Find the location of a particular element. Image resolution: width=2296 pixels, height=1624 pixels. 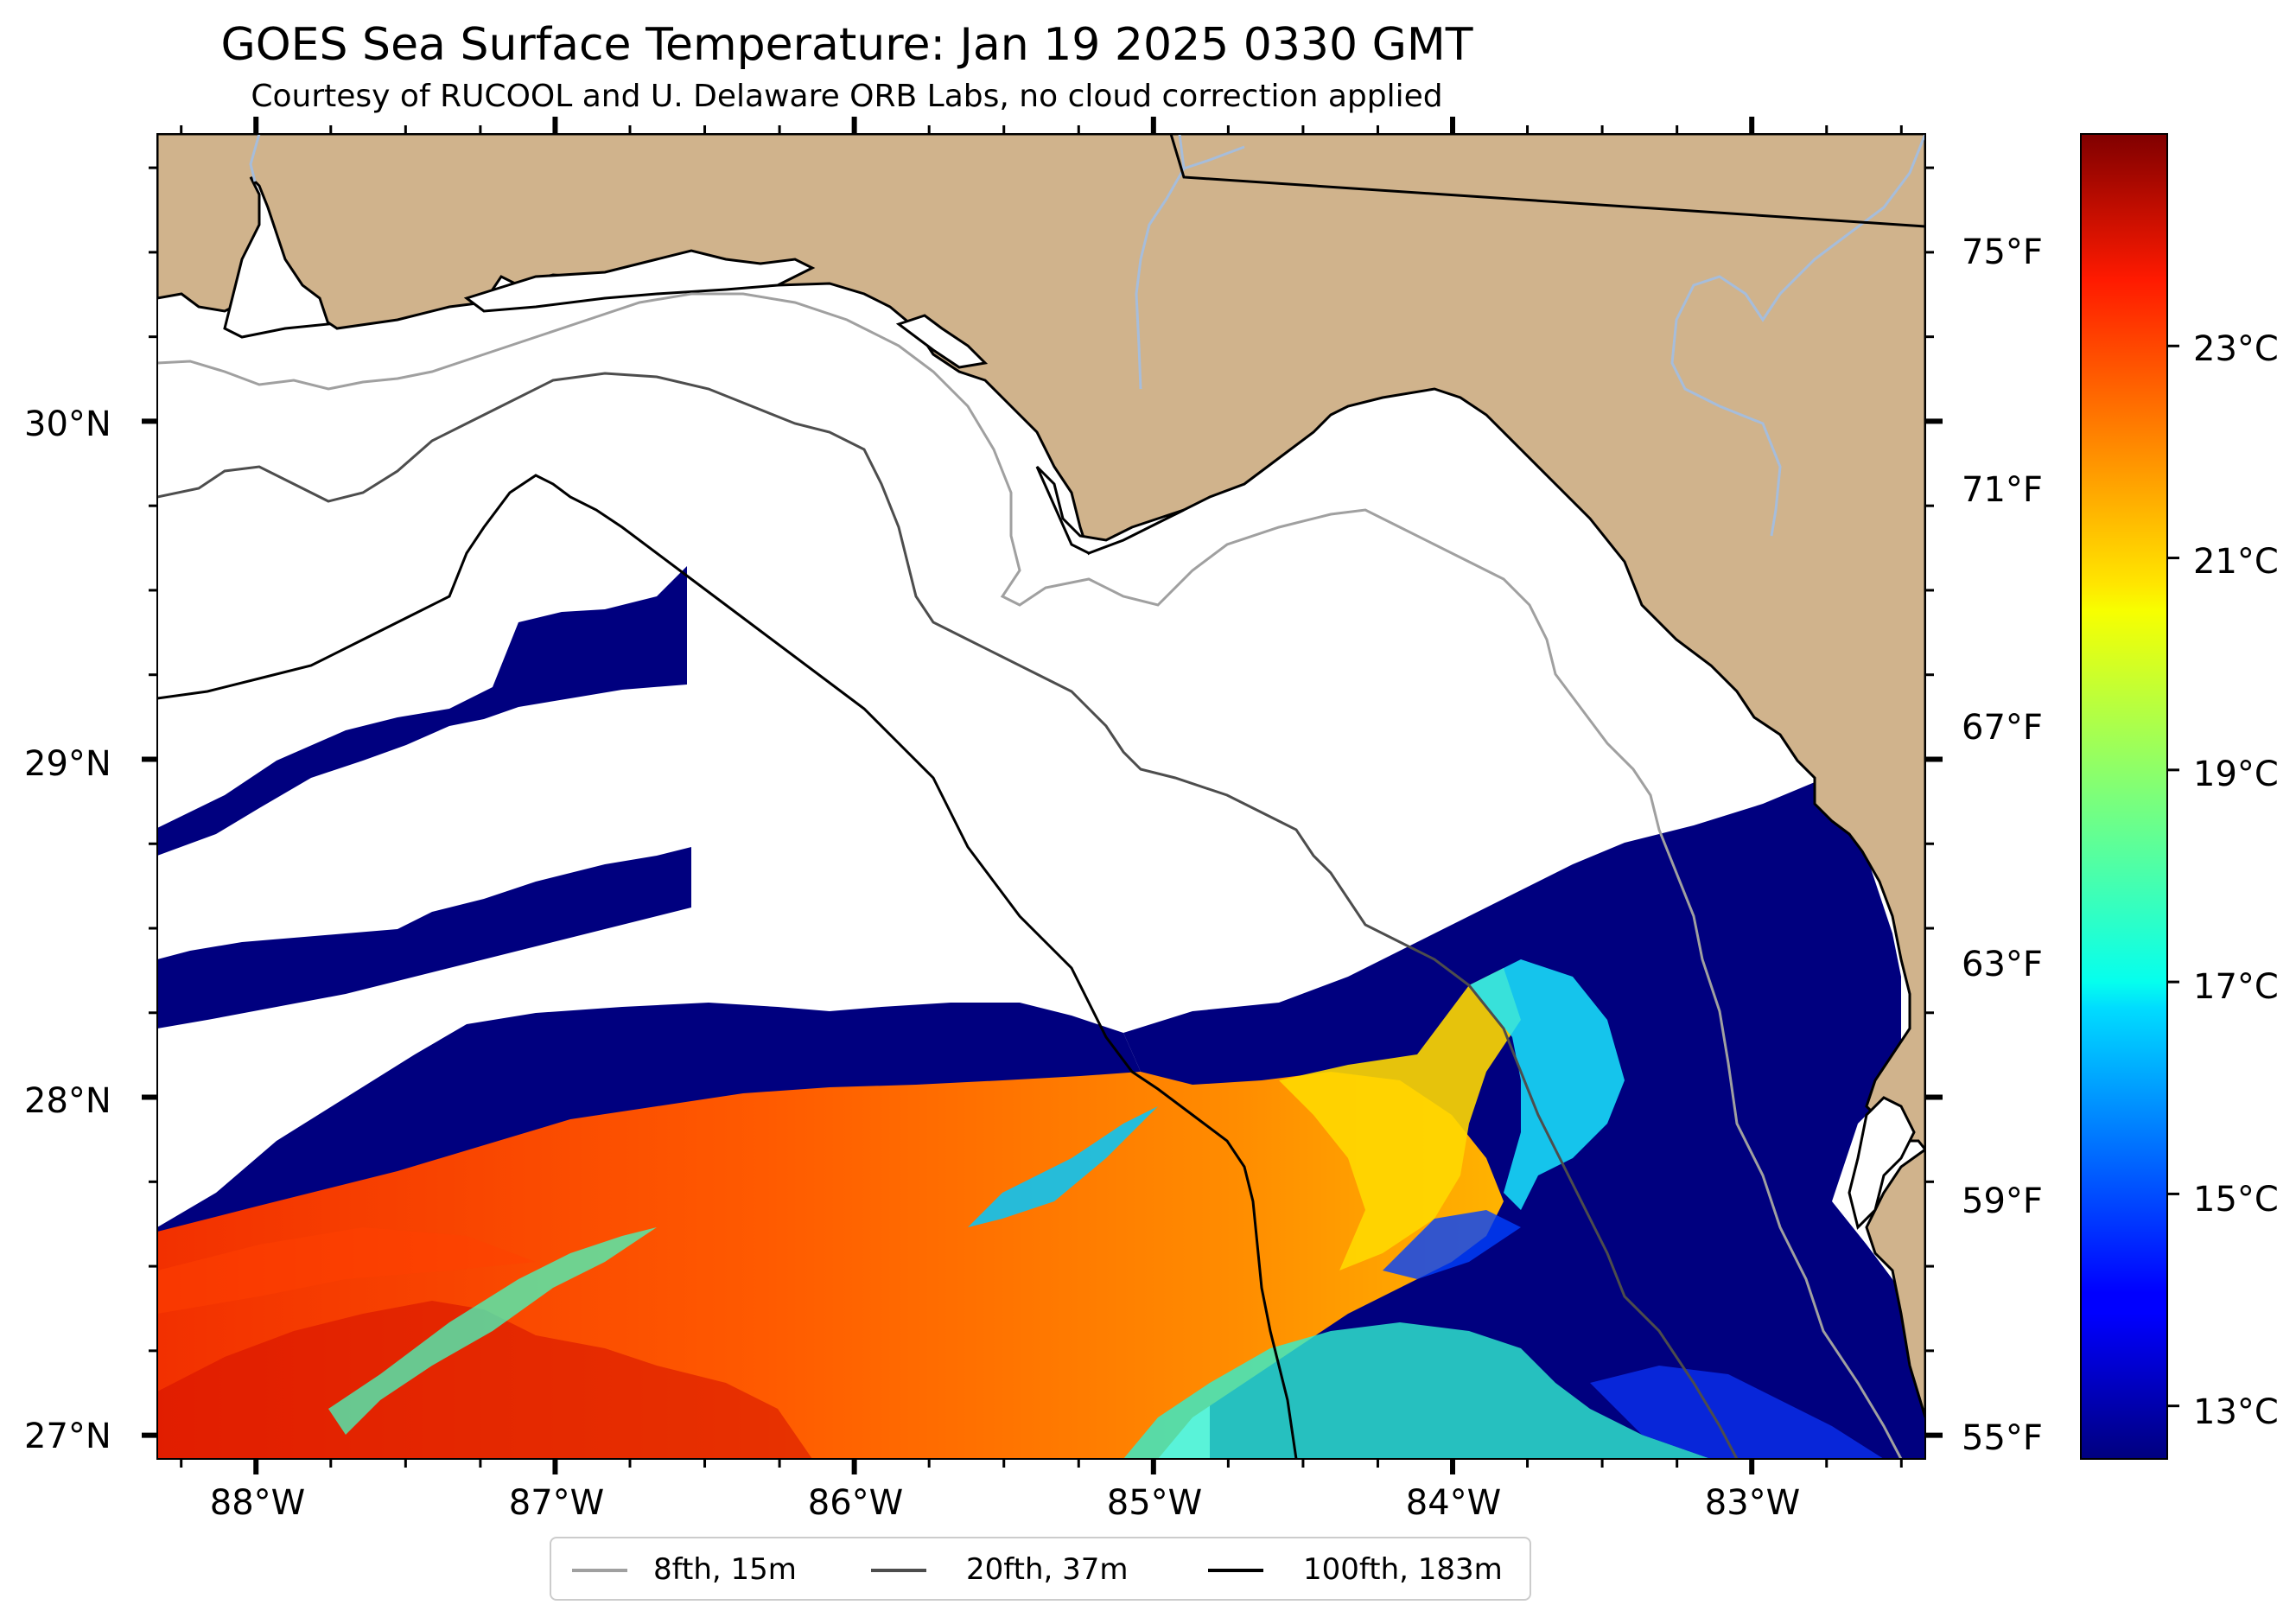

degc-label-21: 21°C is located at coordinates (2236, 562).